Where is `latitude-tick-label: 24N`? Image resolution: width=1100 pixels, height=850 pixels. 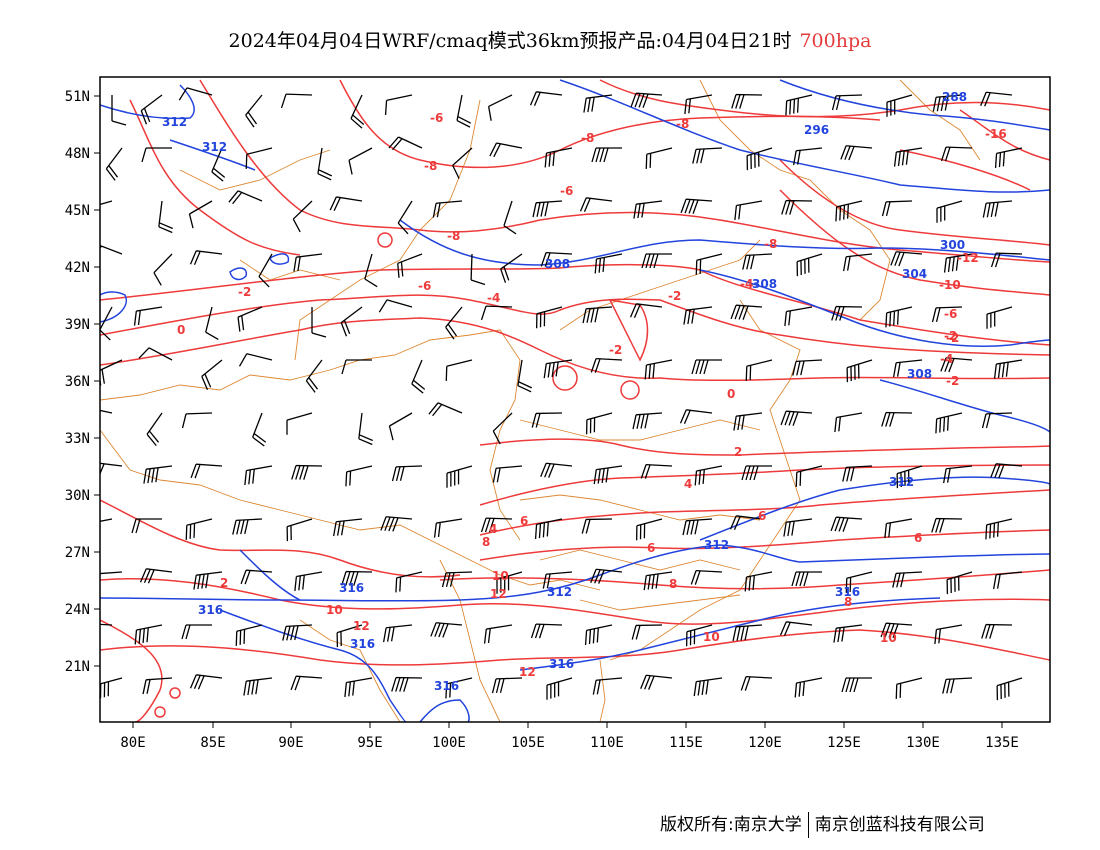
latitude-tick-label: 24N is located at coordinates (77, 610).